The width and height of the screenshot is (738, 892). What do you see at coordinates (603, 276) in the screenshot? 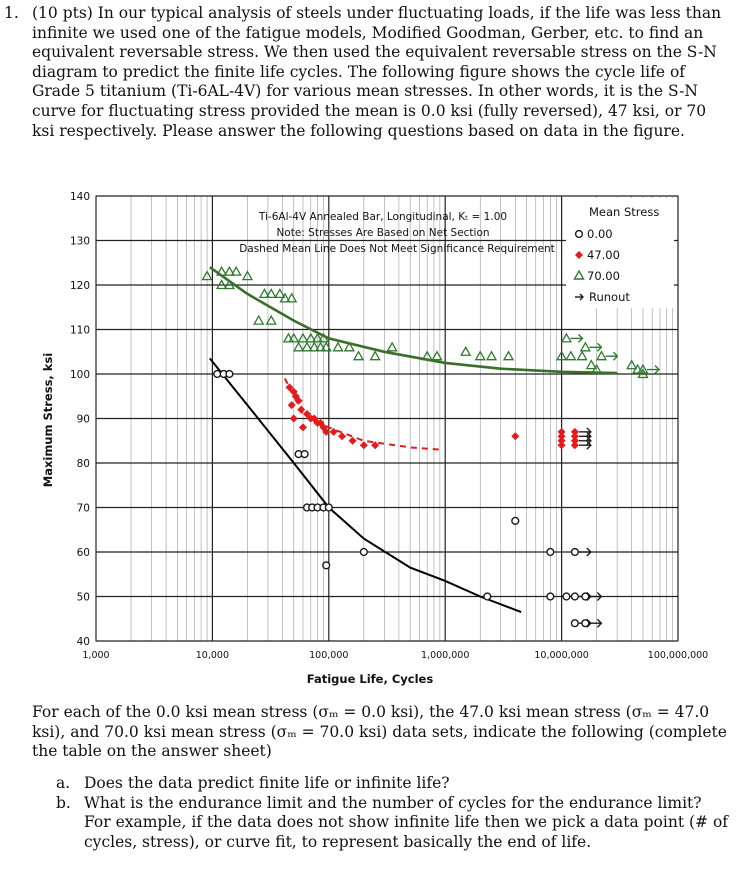
I see `legend-label-70: 70.00` at bounding box center [603, 276].